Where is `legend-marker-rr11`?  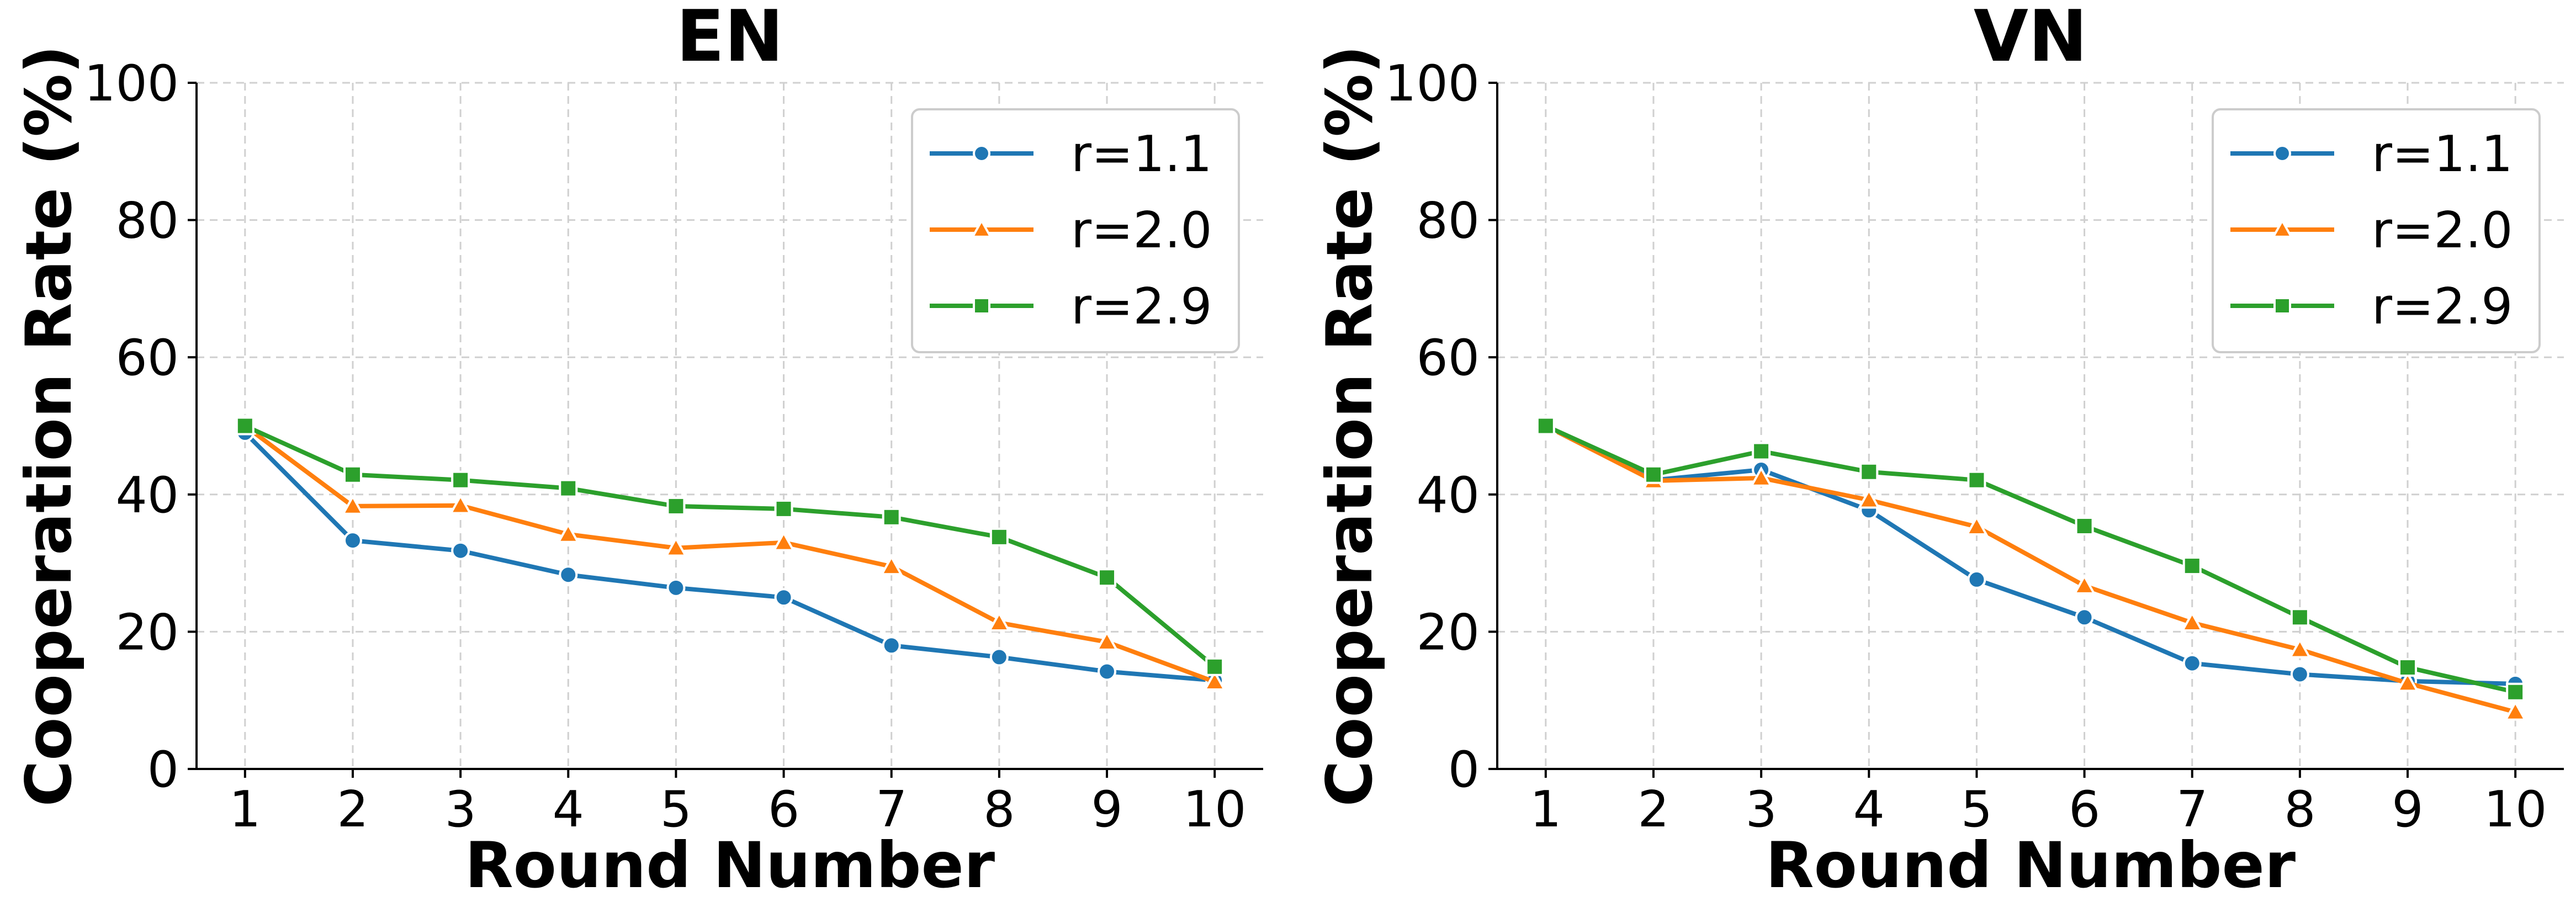 legend-marker-rr11 is located at coordinates (2282, 153).